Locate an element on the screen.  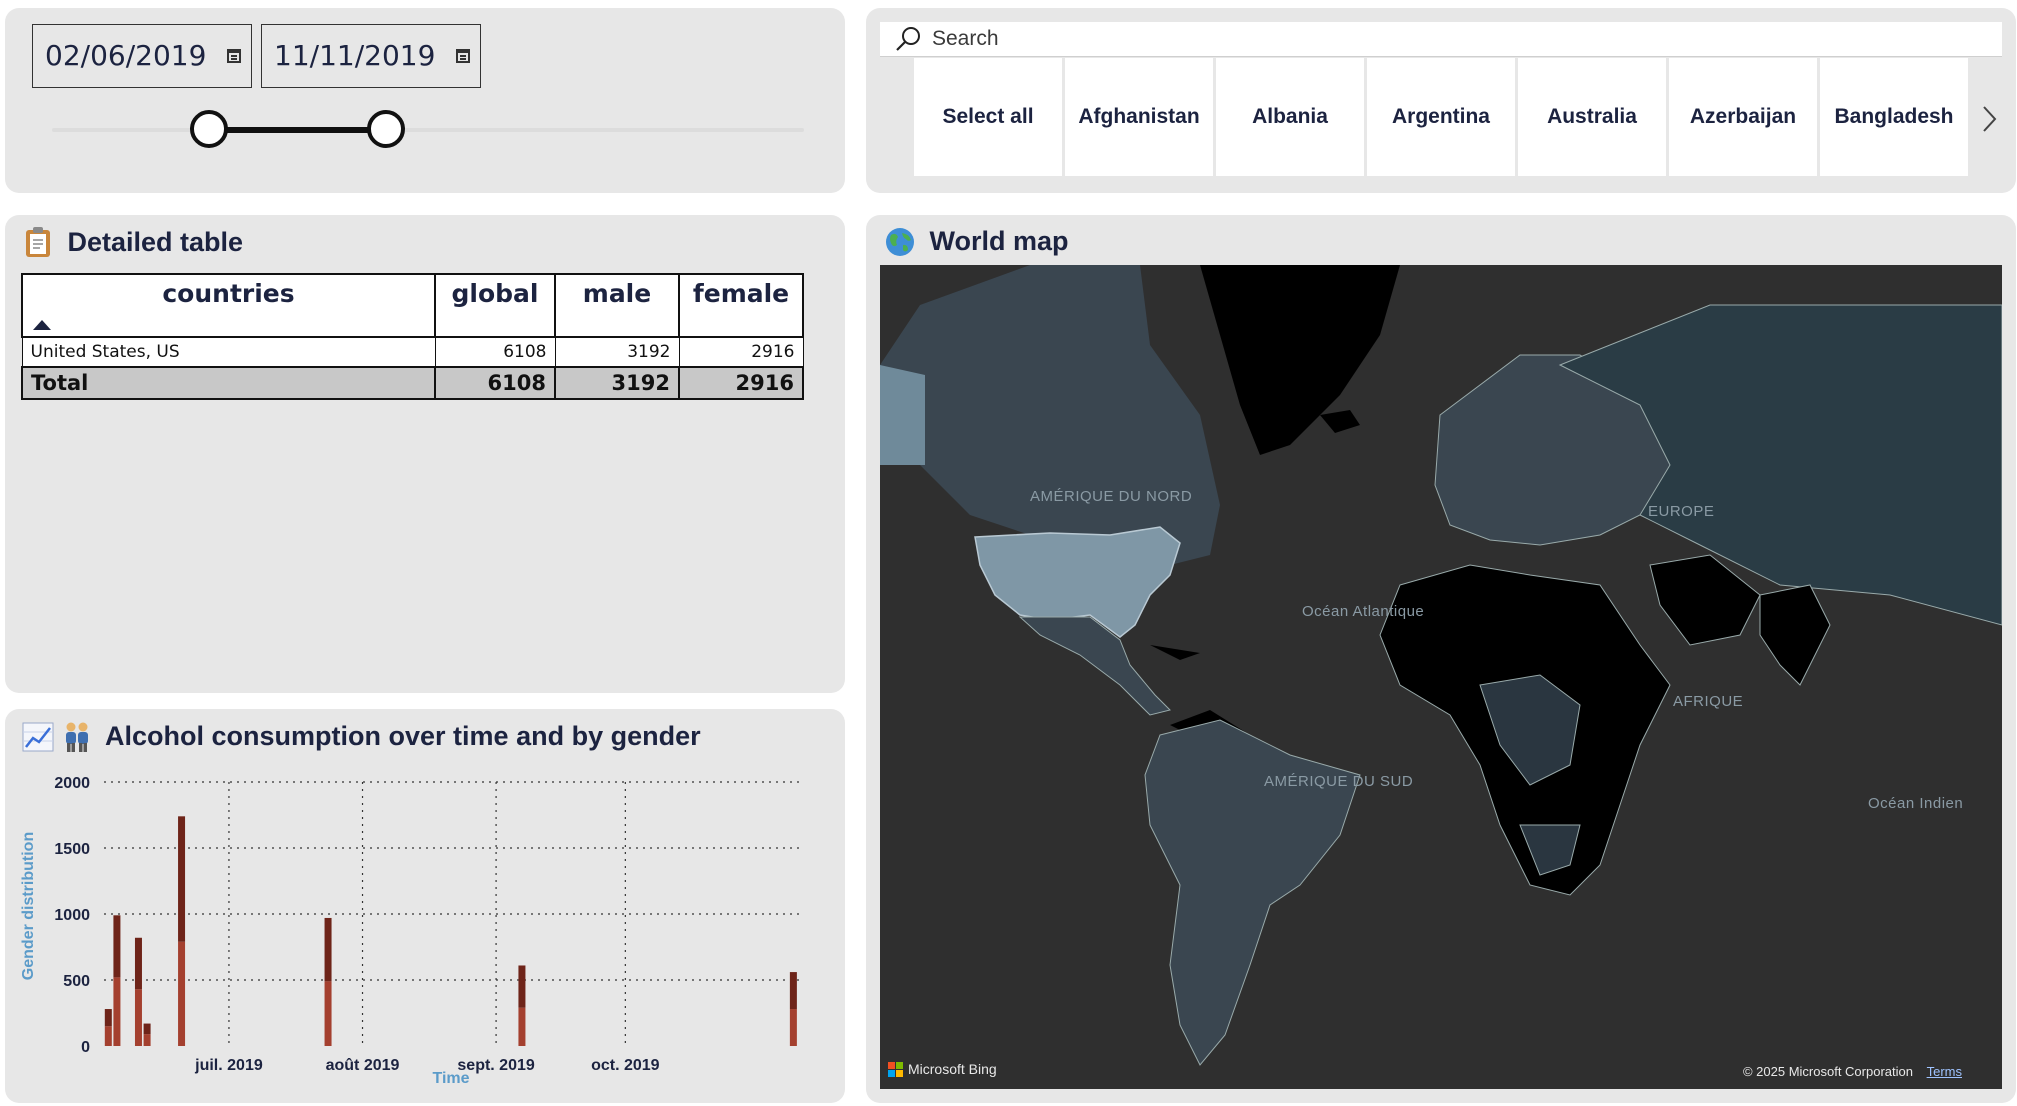
map-region-south-africa is located at coordinates (1550, 850).